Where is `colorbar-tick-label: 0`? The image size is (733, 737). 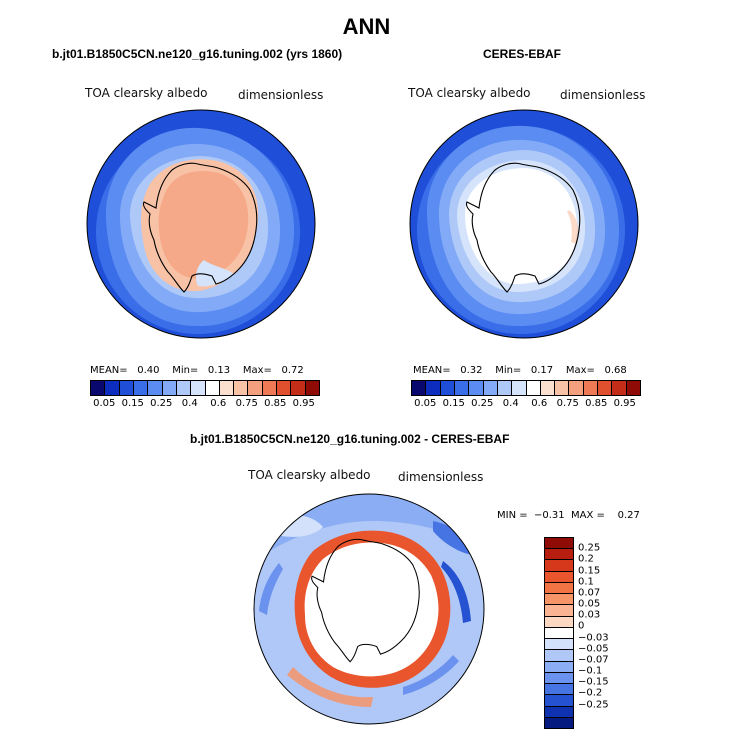 colorbar-tick-label: 0 is located at coordinates (581, 626).